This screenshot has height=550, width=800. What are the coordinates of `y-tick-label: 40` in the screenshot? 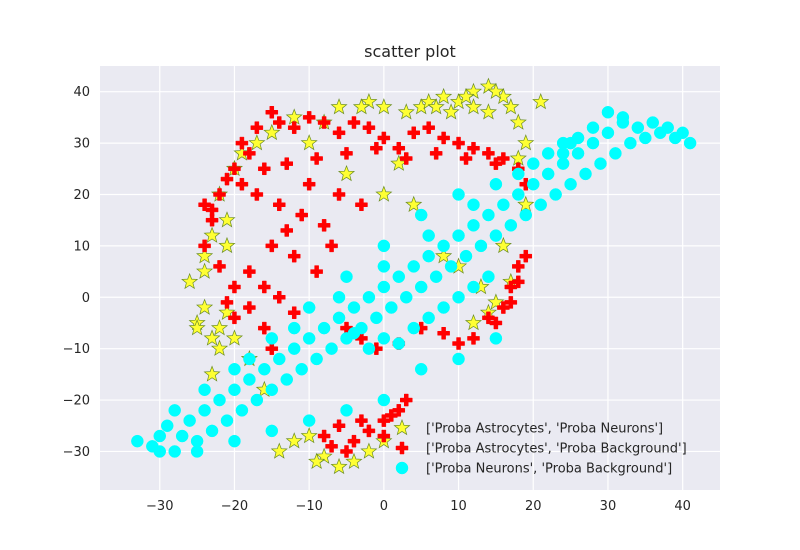 It's located at (81, 92).